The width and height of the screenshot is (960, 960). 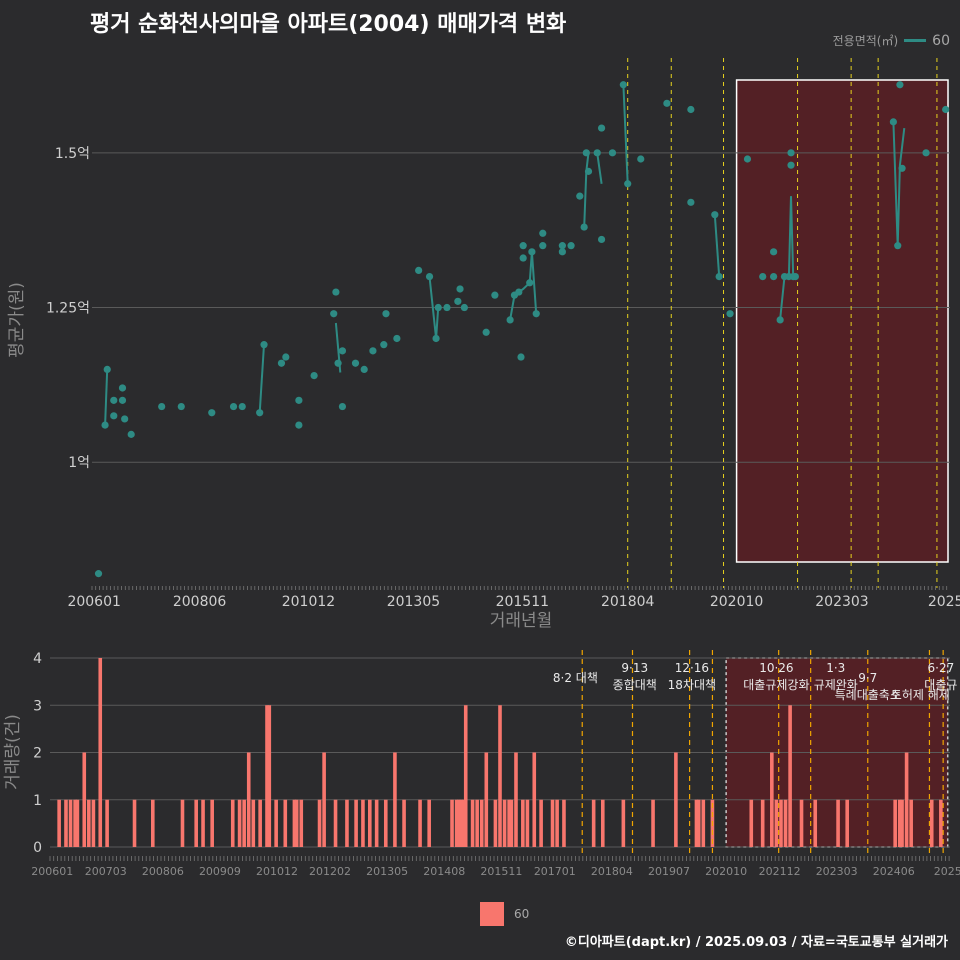 What do you see at coordinates (555, 871) in the screenshot?
I see `x-tick-label-bottom: 201701` at bounding box center [555, 871].